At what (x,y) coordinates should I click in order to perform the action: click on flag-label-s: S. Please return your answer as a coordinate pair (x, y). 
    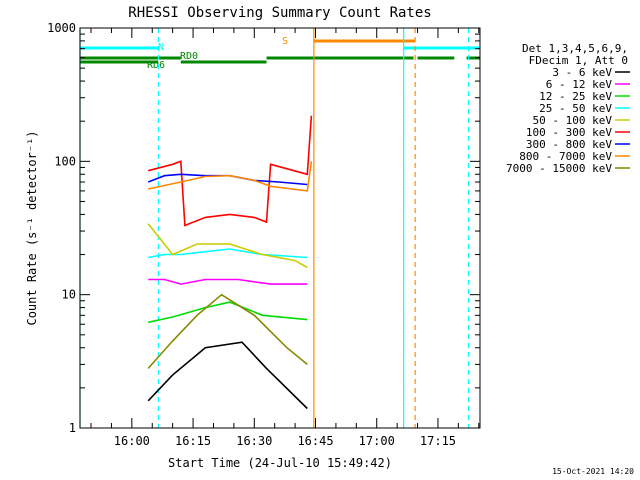
    Looking at the image, I should click on (285, 41).